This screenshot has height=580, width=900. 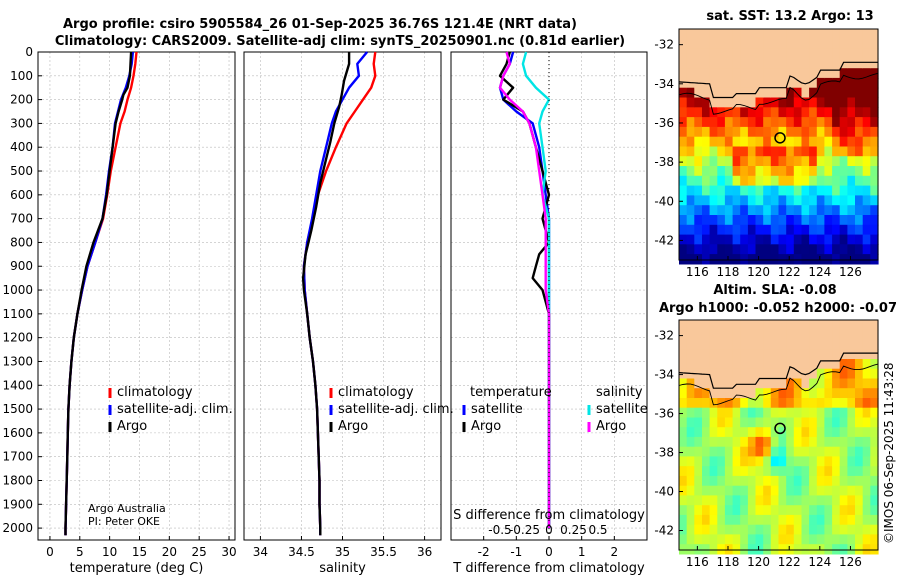 I want to click on x-tick-label: 34.5, so click(x=301, y=552).